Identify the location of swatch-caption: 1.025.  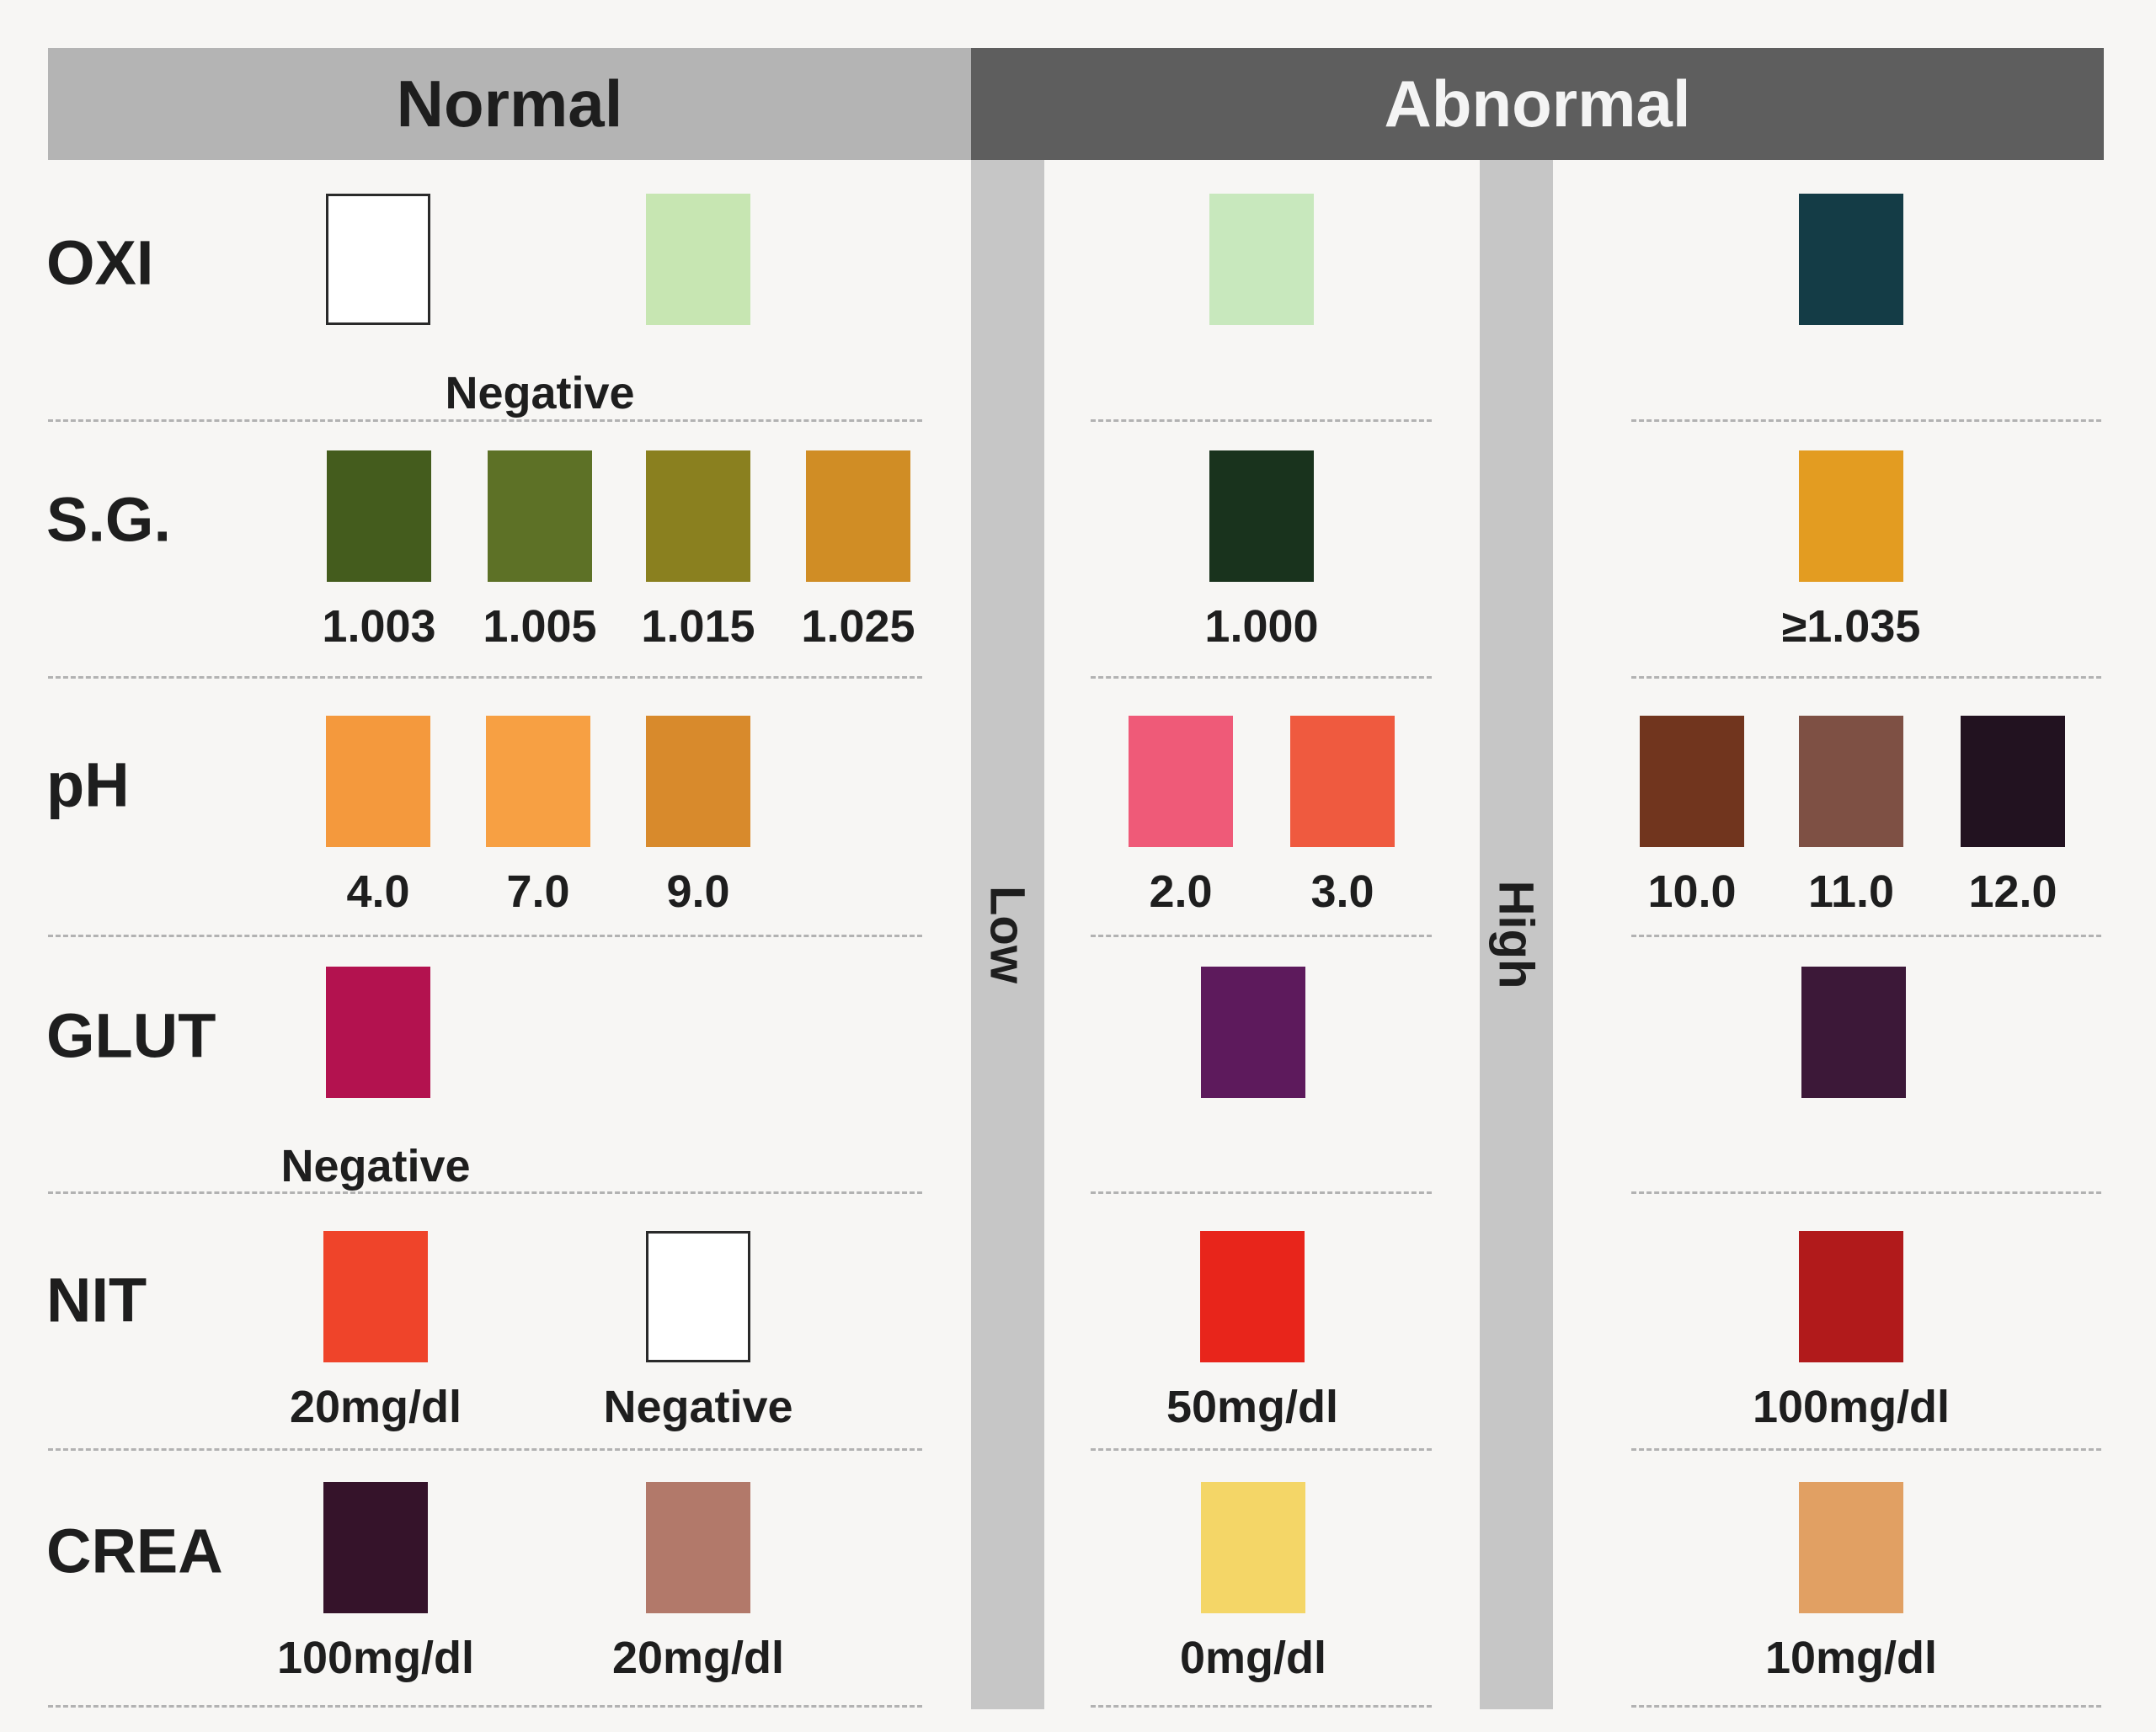
(858, 626).